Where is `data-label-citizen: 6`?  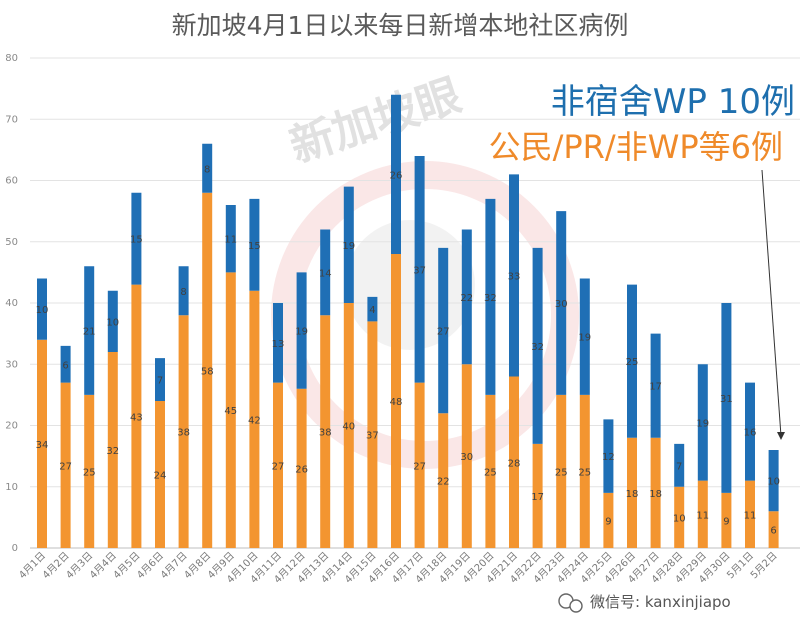 data-label-citizen: 6 is located at coordinates (773, 531).